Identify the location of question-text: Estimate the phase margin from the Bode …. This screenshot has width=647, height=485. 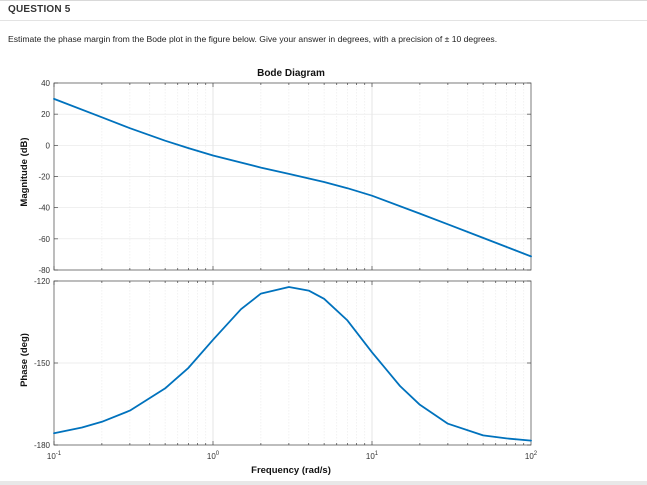
(253, 39).